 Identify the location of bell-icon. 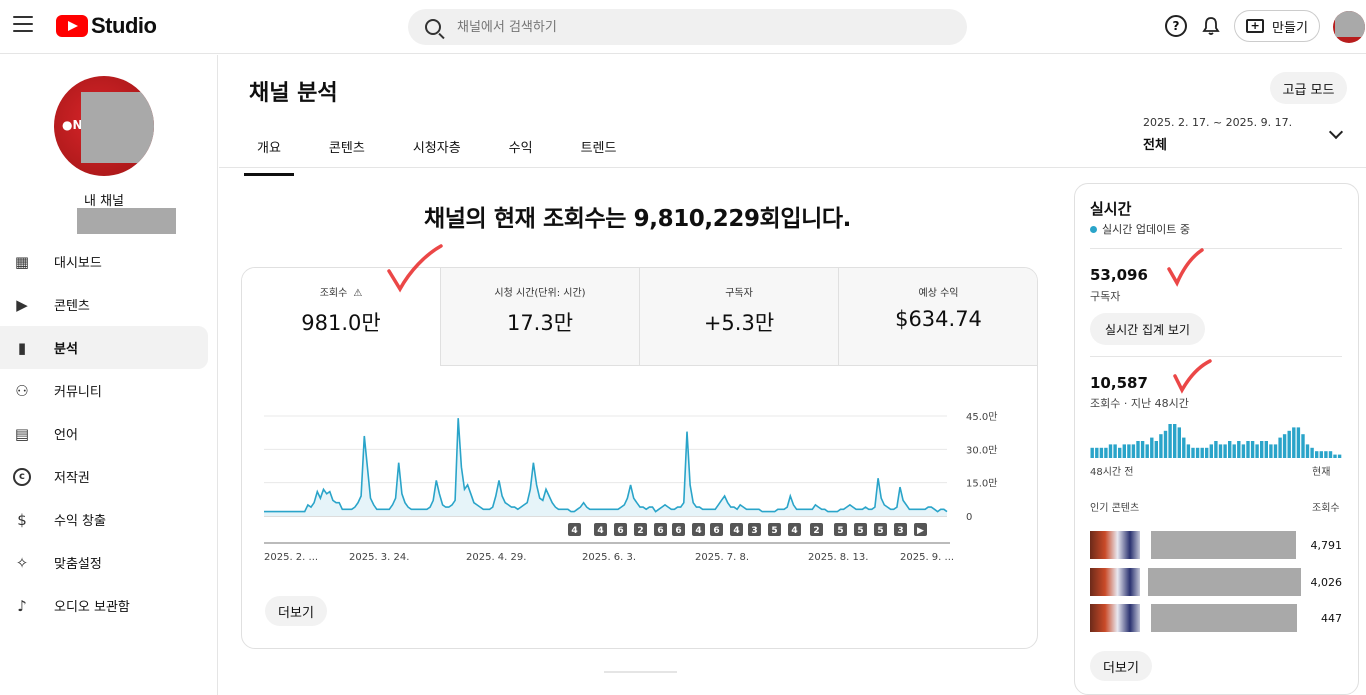
(1211, 26).